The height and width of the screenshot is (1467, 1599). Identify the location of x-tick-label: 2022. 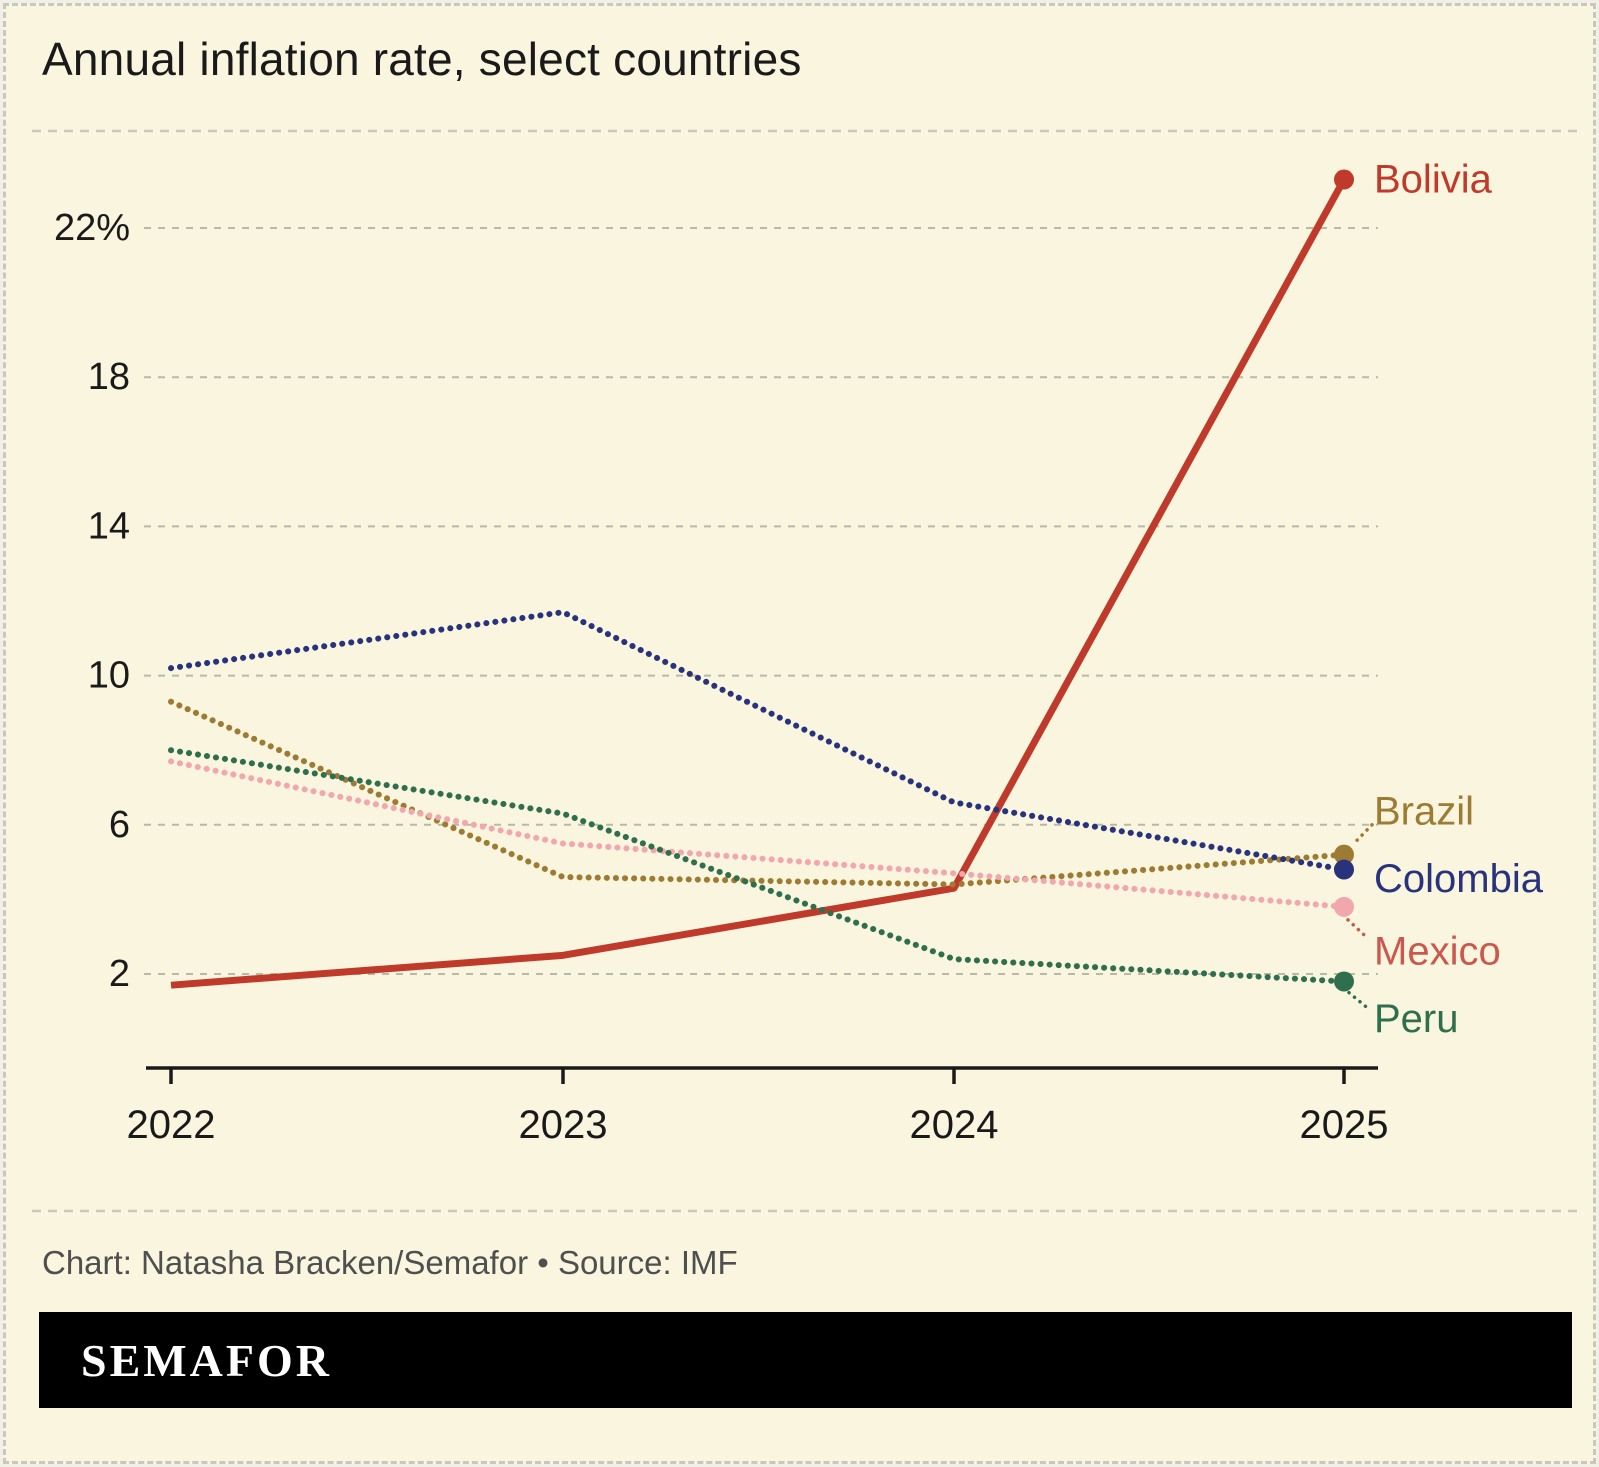
(171, 1125).